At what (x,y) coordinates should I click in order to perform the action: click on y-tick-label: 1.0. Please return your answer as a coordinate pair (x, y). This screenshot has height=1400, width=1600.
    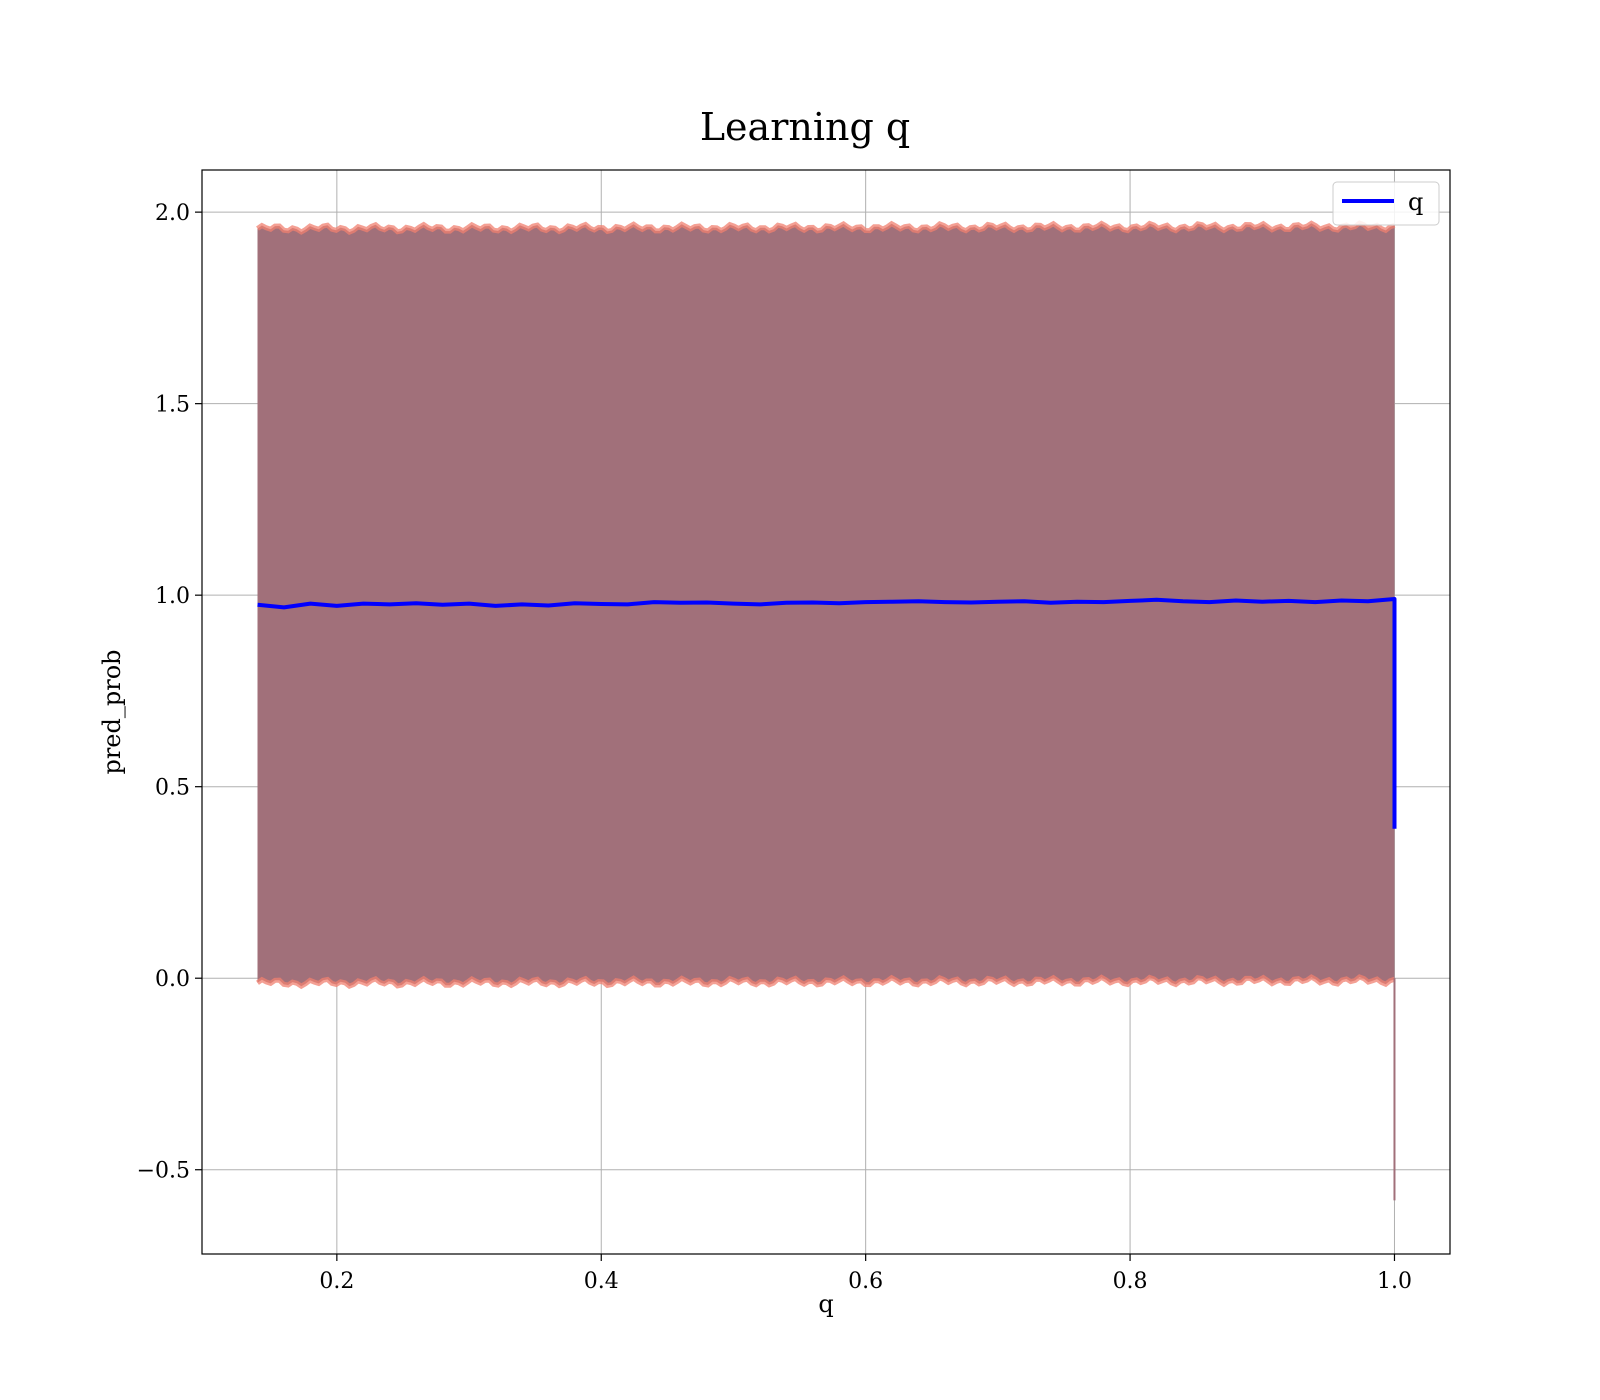
    Looking at the image, I should click on (172, 596).